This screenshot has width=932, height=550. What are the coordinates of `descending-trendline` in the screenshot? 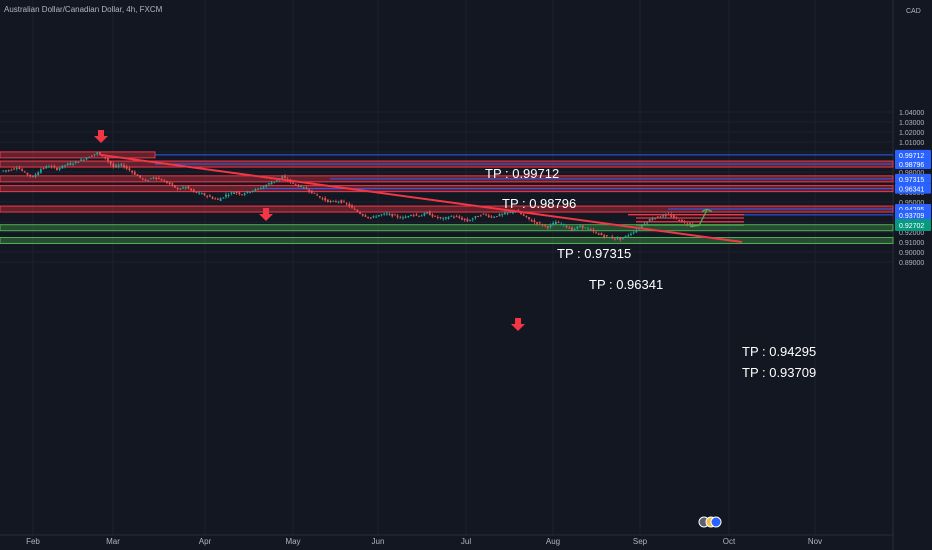 It's located at (421, 198).